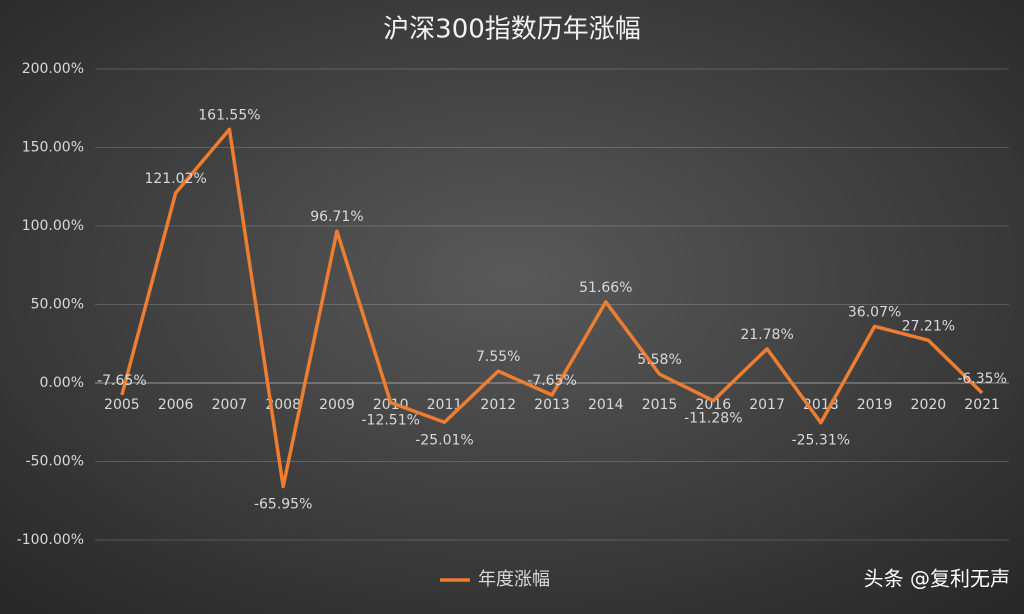 The image size is (1024, 614). I want to click on x-tick-label: 2010, so click(391, 405).